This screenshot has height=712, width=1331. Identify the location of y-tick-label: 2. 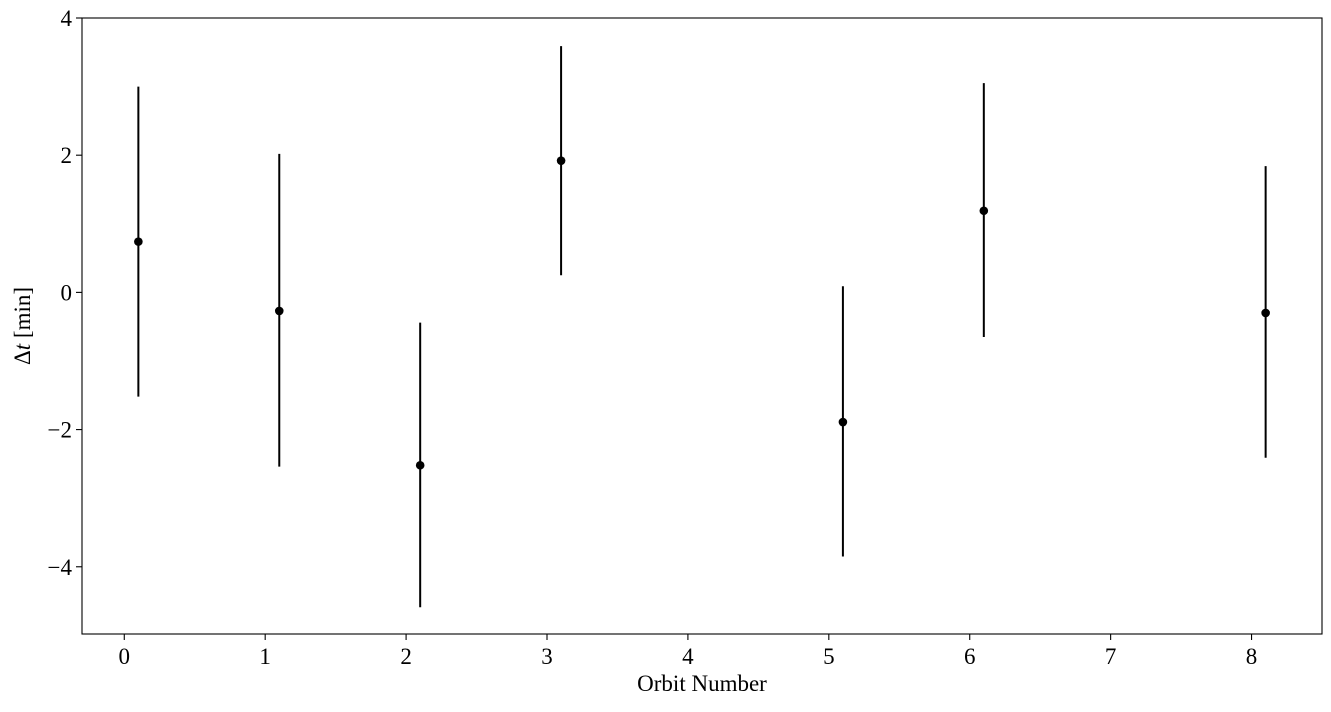
(67, 155).